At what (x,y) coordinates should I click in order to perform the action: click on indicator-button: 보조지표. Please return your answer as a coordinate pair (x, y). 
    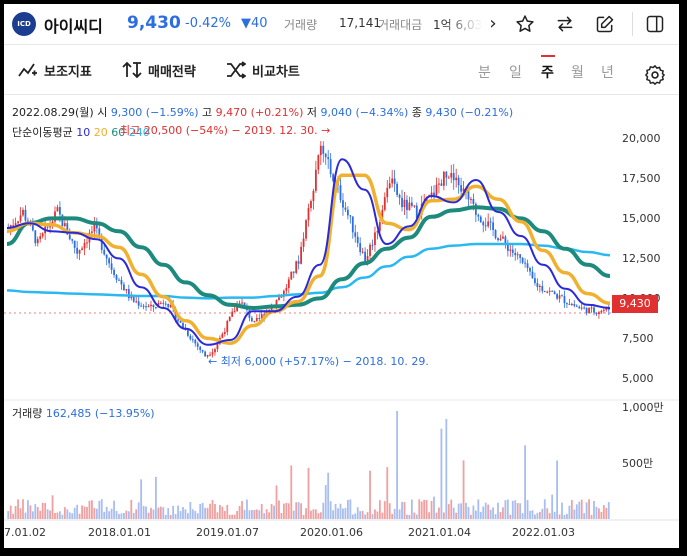
    Looking at the image, I should click on (55, 70).